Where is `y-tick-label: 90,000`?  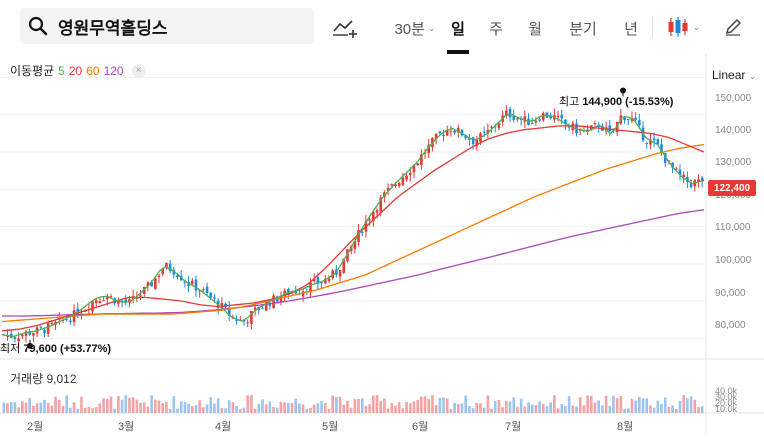
y-tick-label: 90,000 is located at coordinates (730, 293).